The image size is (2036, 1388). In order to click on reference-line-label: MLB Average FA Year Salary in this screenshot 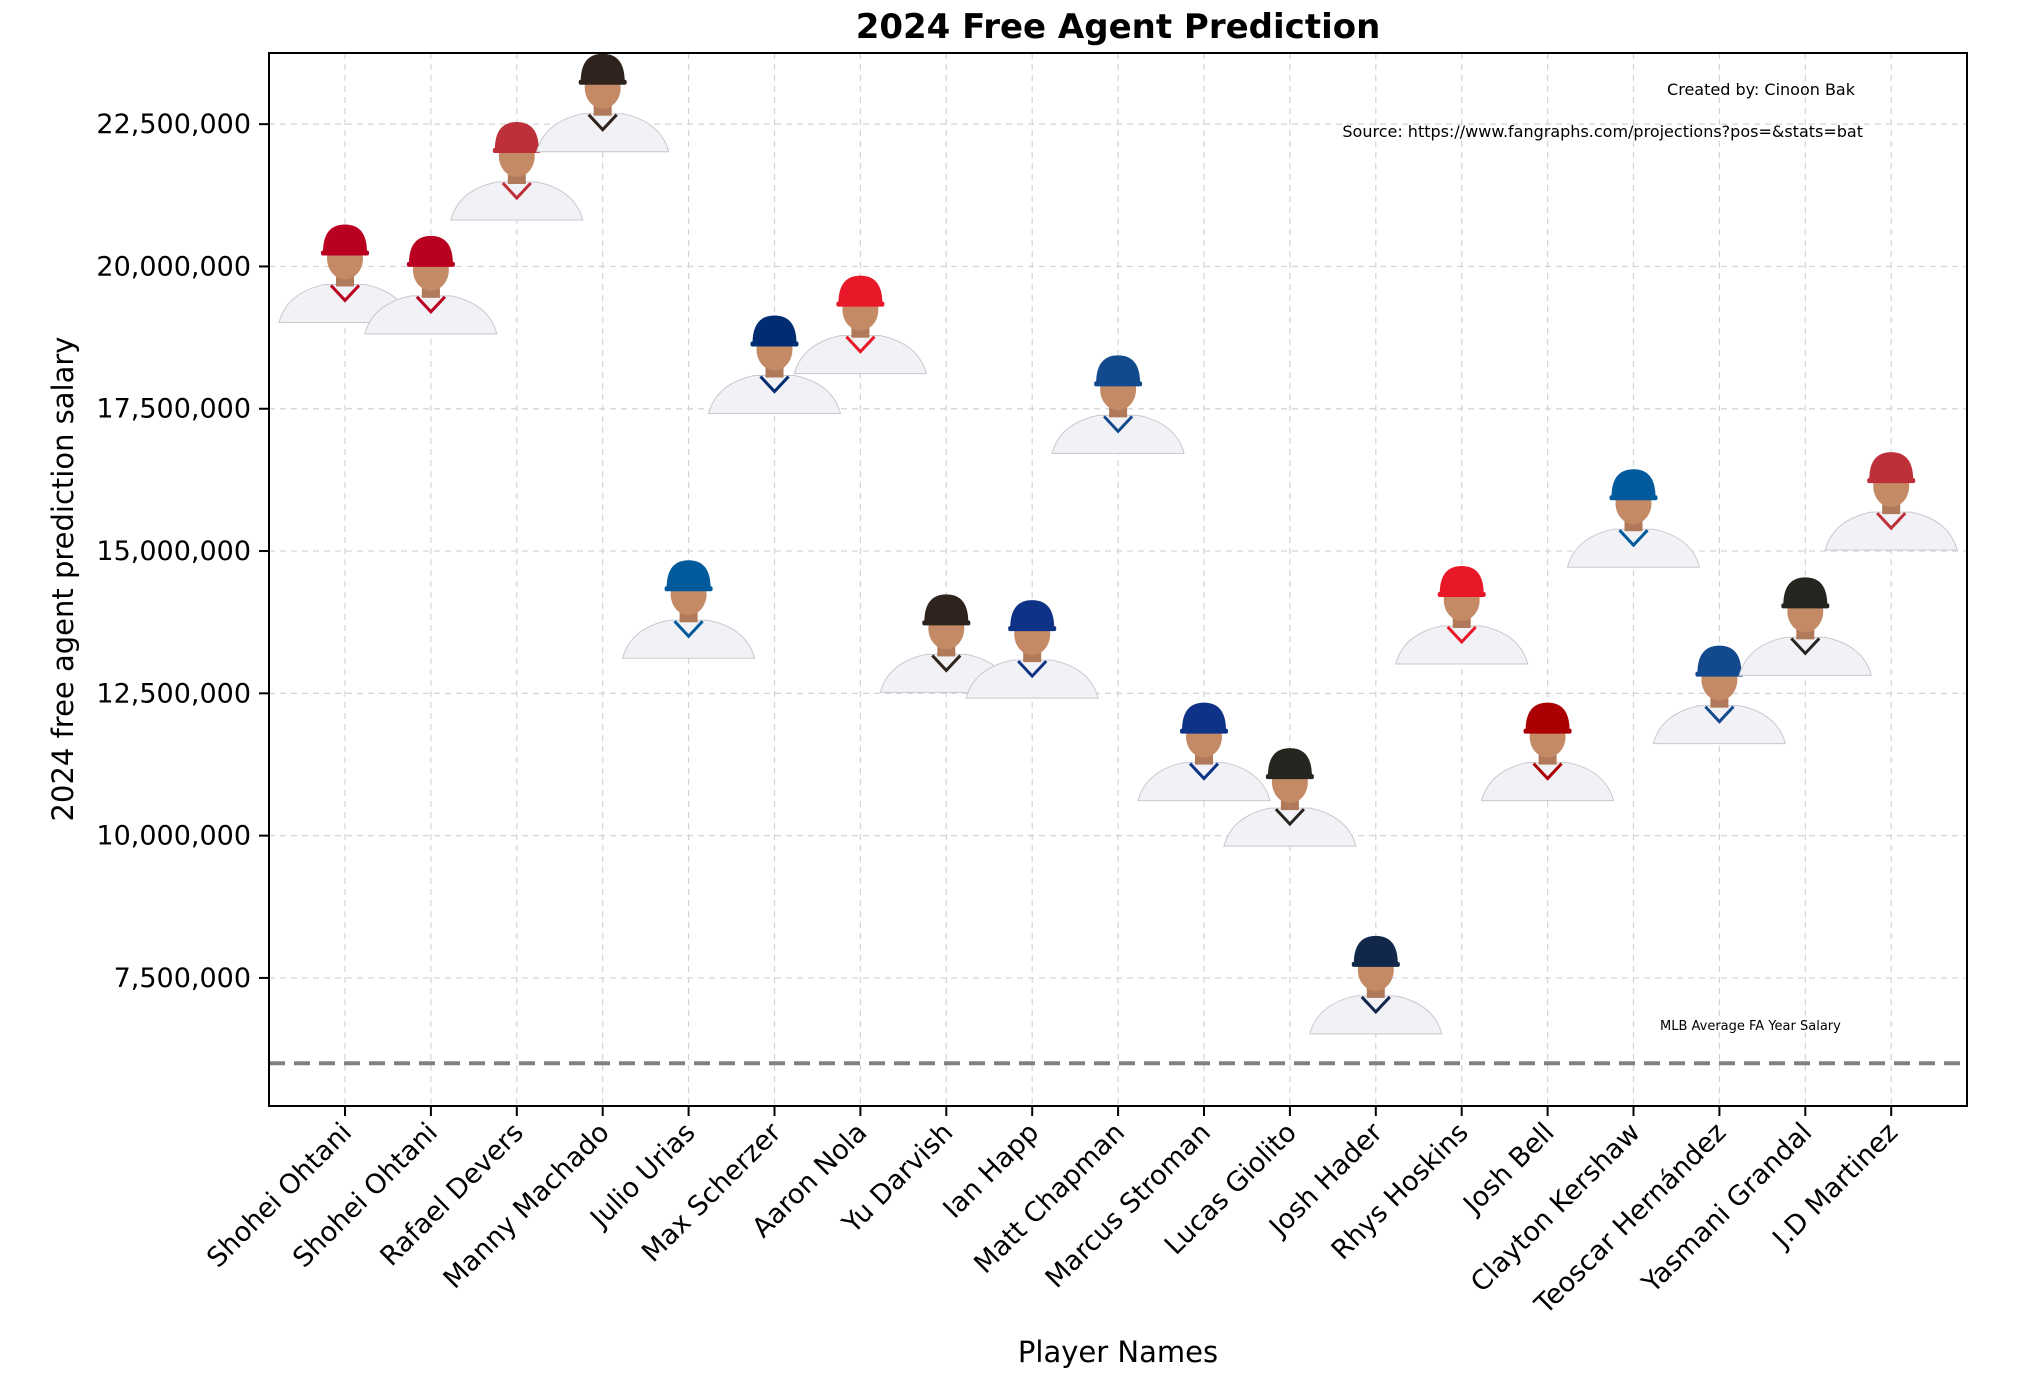, I will do `click(1750, 1026)`.